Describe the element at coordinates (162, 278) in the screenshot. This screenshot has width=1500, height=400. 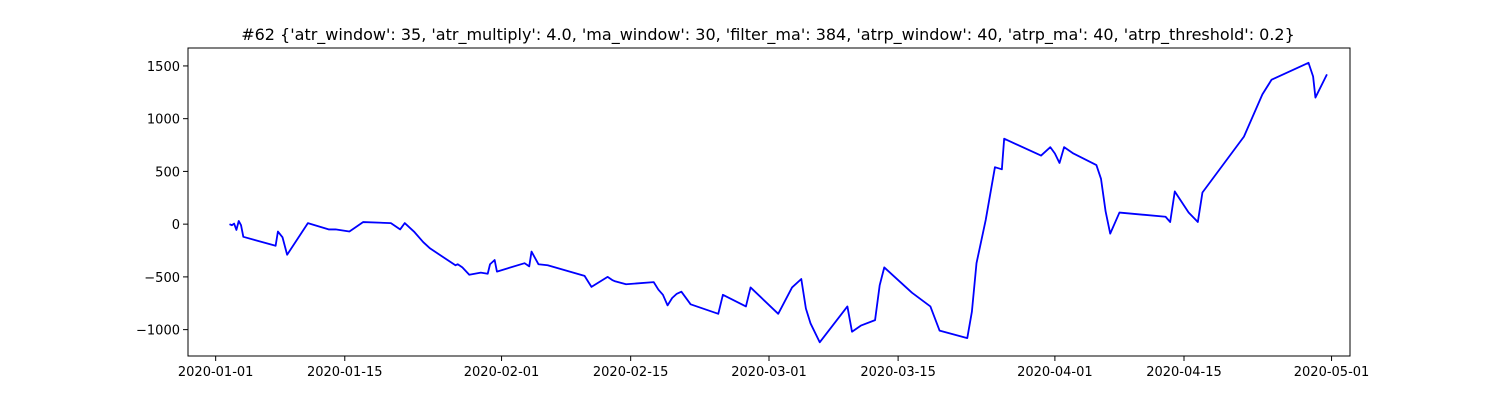
I see `y-tick-label: −500` at that location.